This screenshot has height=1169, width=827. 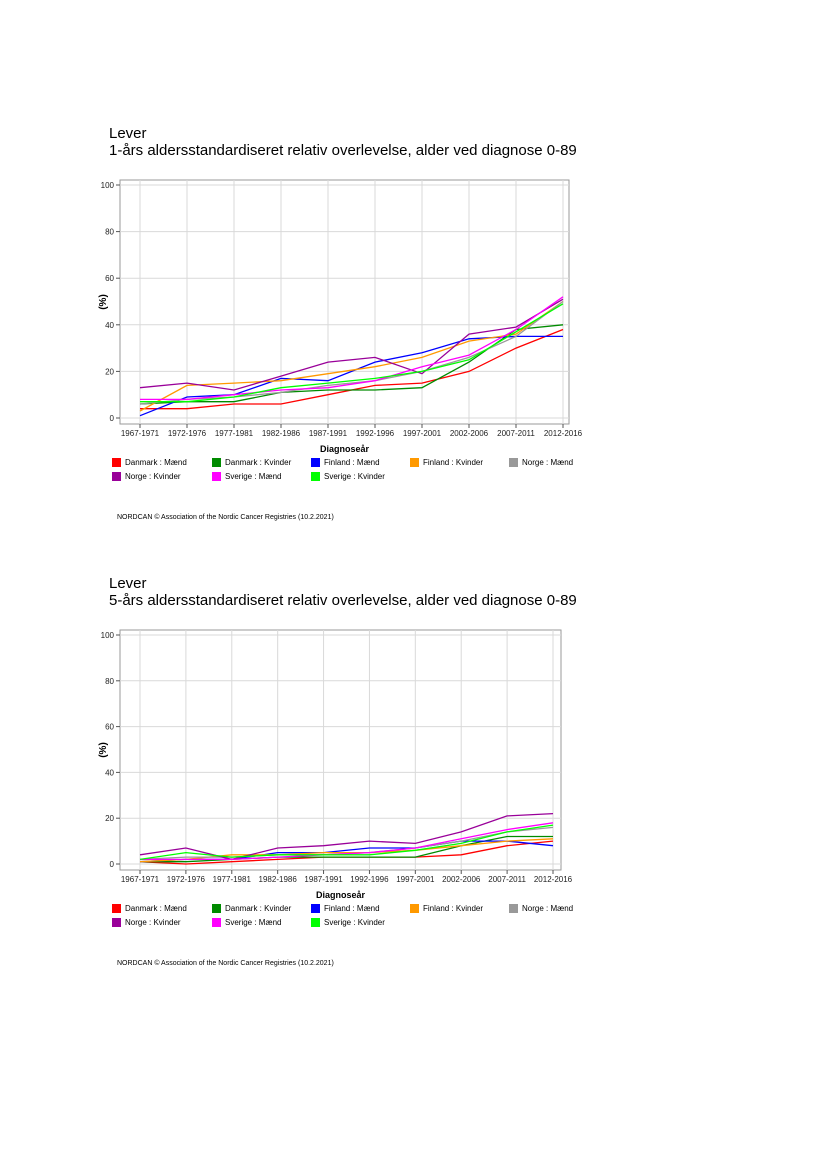 I want to click on chart-2-heading: Lever, so click(x=128, y=583).